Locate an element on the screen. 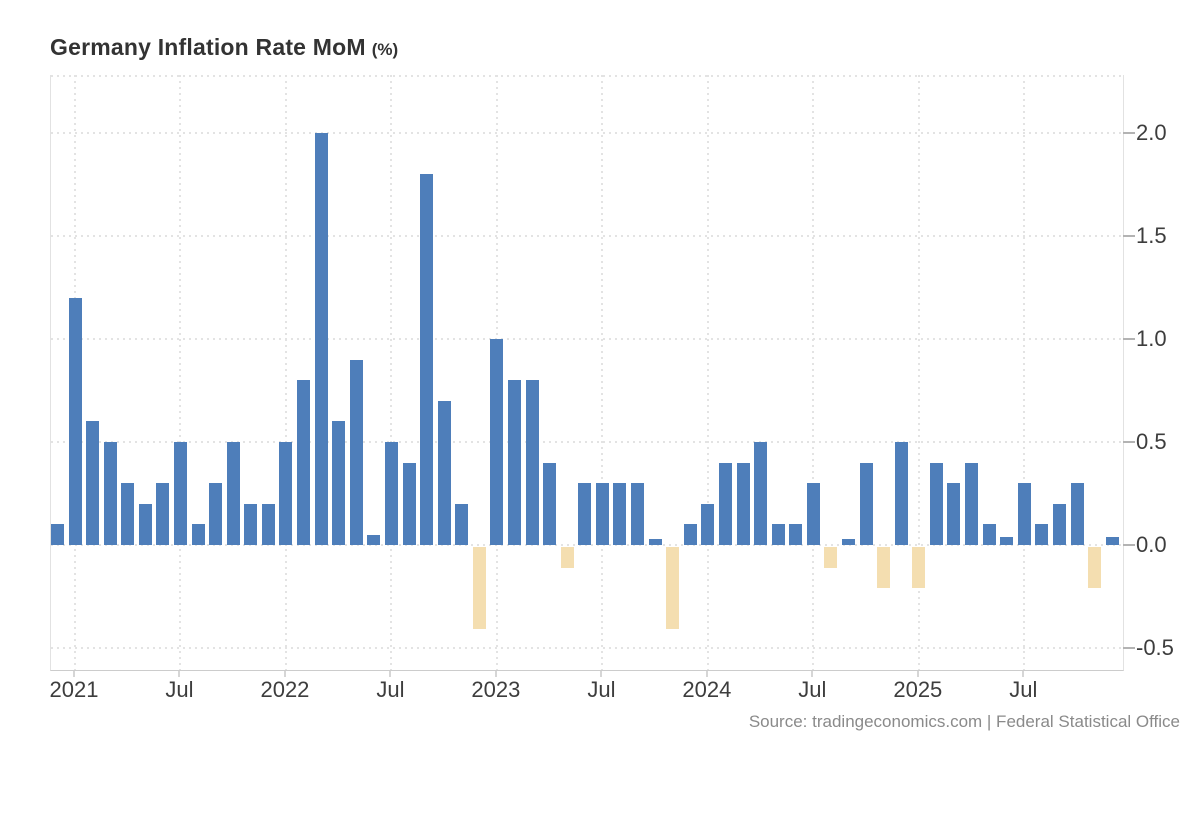 This screenshot has height=820, width=1200. chart-title-unit: (%) is located at coordinates (385, 49).